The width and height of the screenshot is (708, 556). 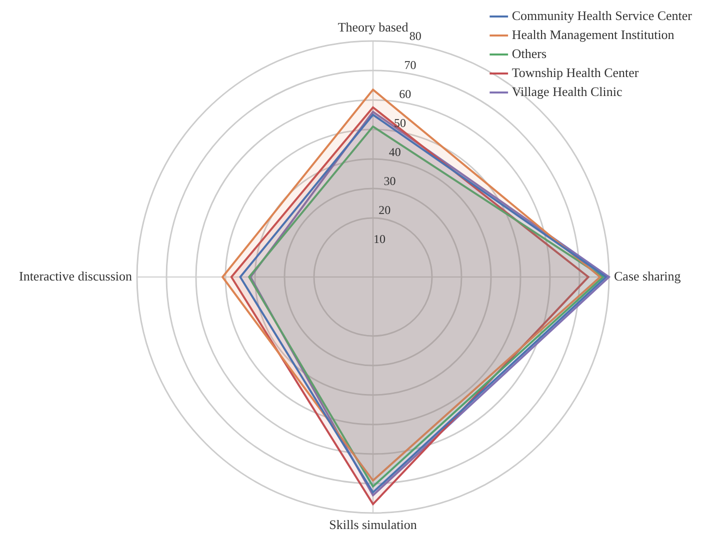 What do you see at coordinates (602, 15) in the screenshot?
I see `legend-label: Community Health Service Center` at bounding box center [602, 15].